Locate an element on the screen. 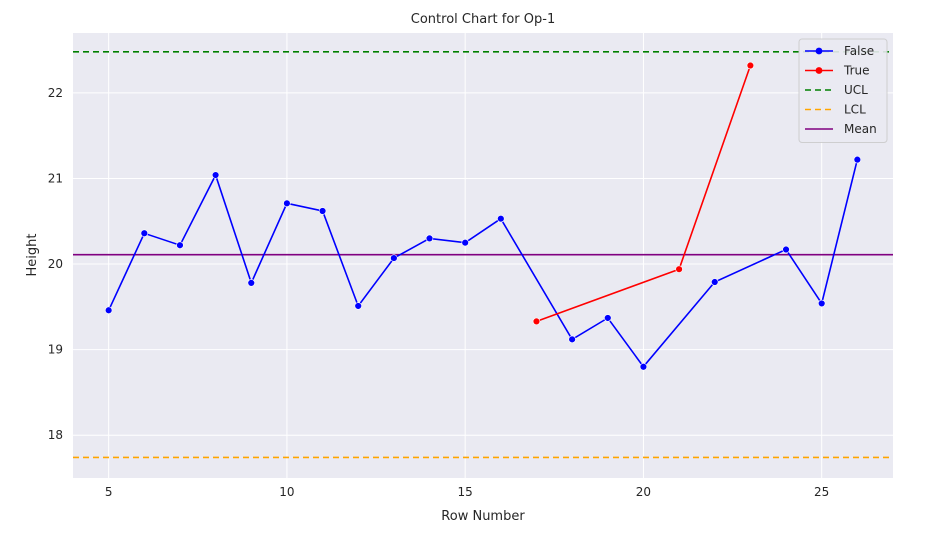  legend: False True UCL LCL Mean is located at coordinates (843, 90).